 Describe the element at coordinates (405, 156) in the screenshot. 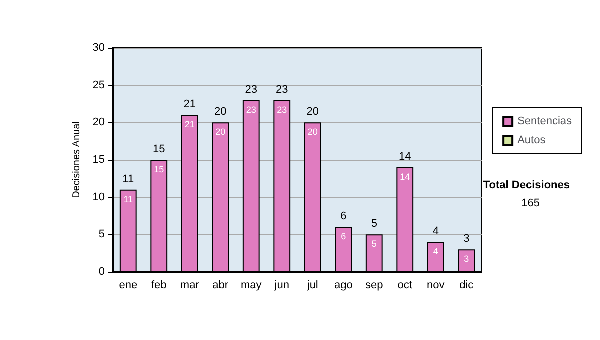

I see `total-label: 14` at that location.